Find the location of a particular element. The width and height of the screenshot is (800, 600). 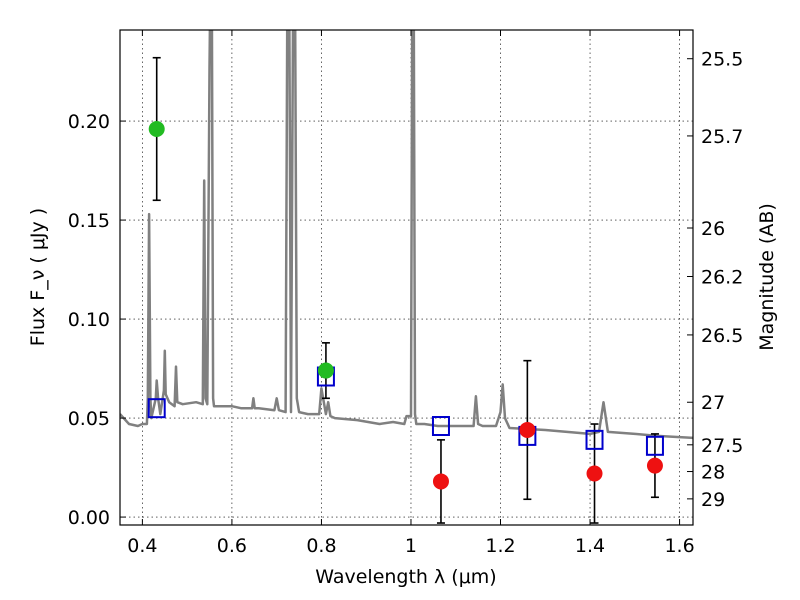

y-tick-label: 0.00 is located at coordinates (89, 518).